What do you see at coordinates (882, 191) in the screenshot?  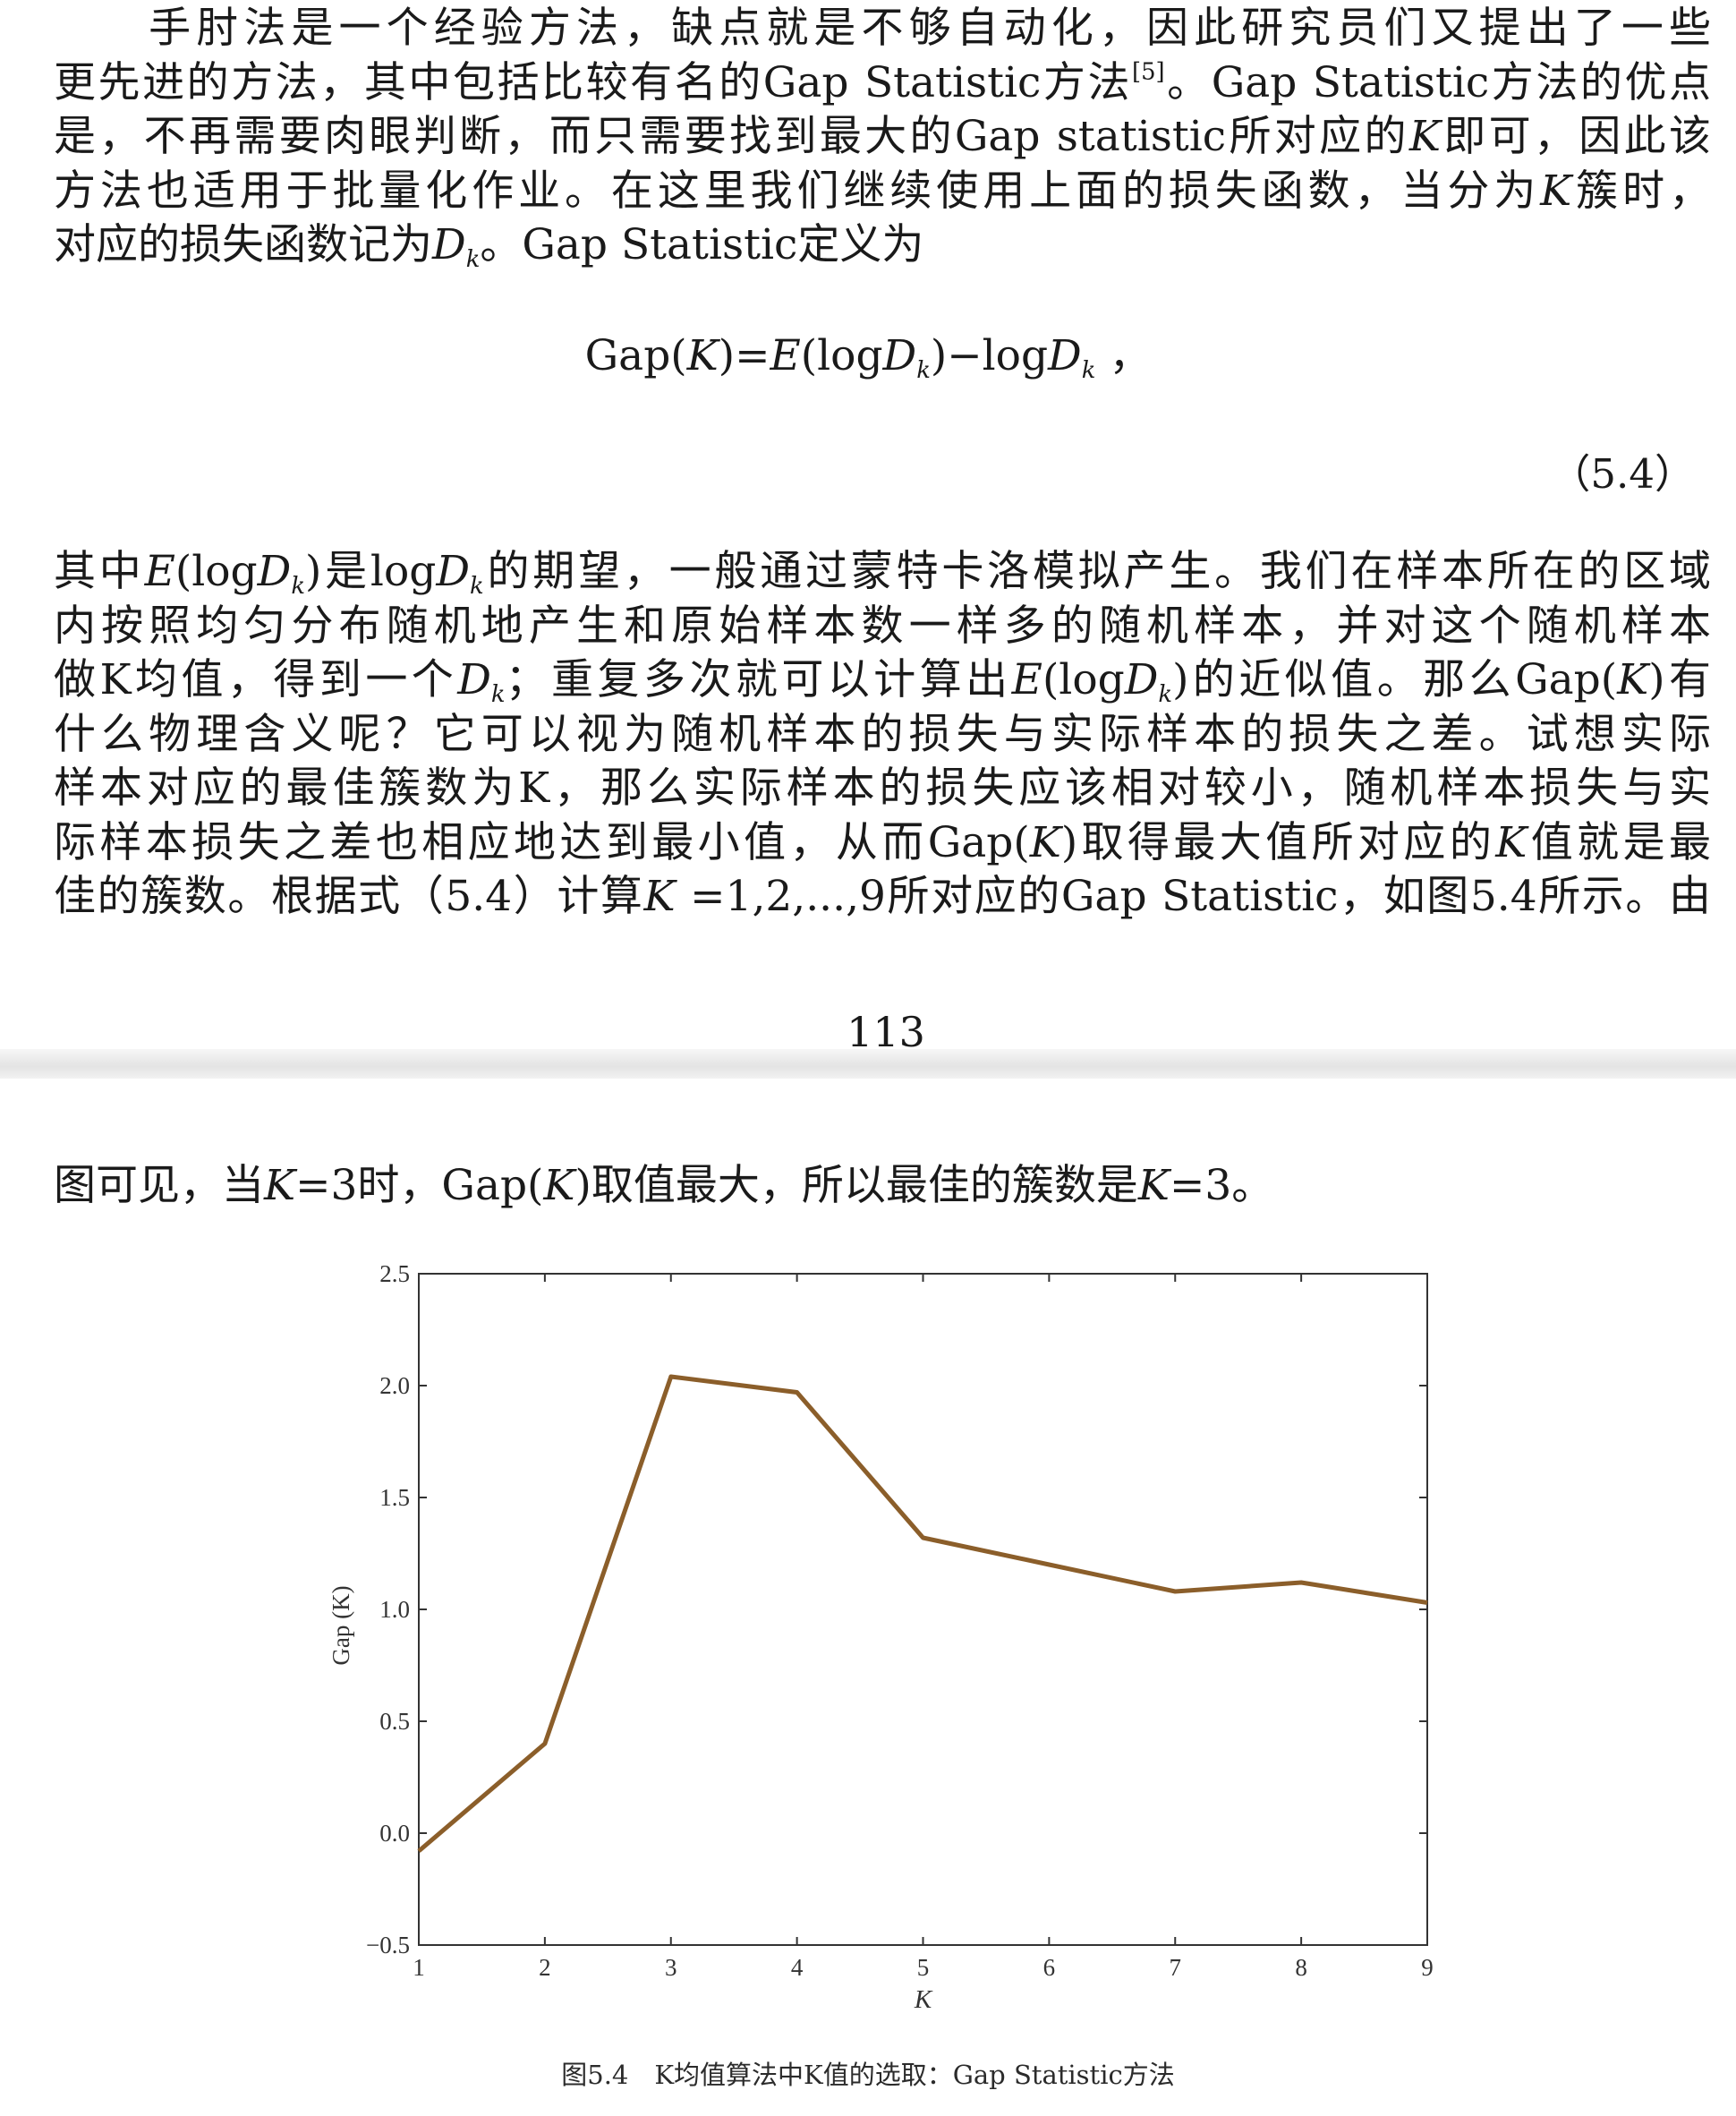 I see `text-line: 方法也适用于批量化作业。在这里我们继续使用上面的损失函数，当分为K簇时，` at bounding box center [882, 191].